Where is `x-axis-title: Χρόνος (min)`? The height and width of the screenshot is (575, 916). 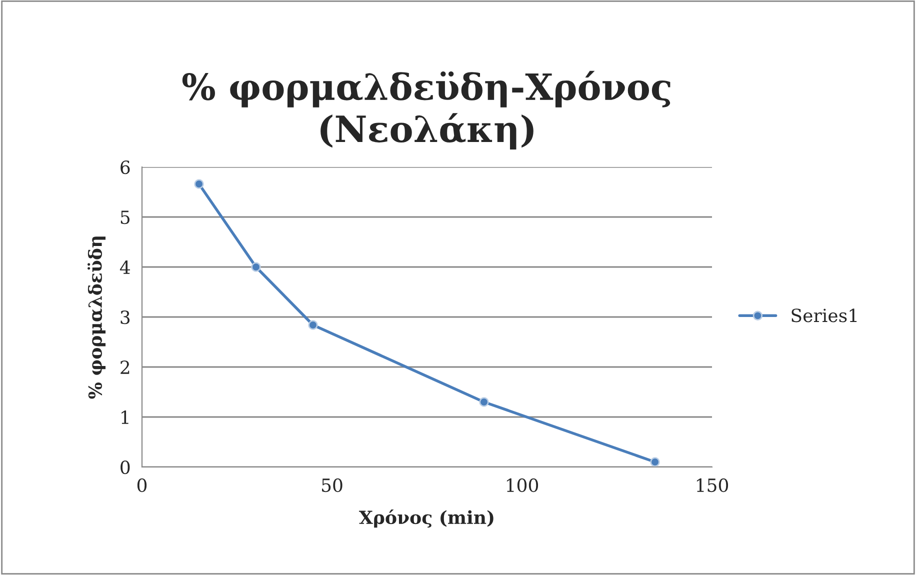 x-axis-title: Χρόνος (min) is located at coordinates (426, 518).